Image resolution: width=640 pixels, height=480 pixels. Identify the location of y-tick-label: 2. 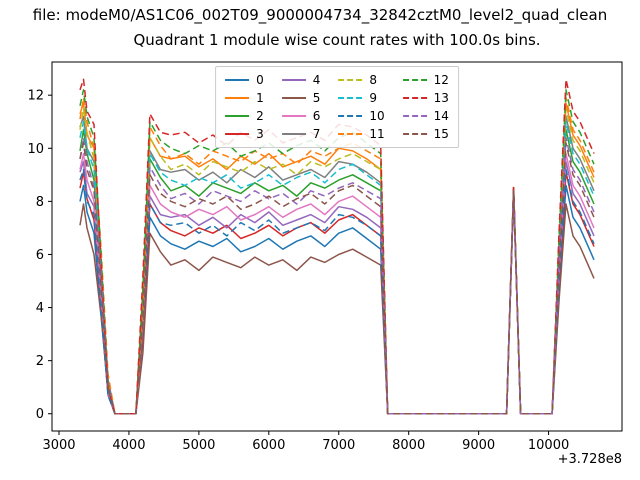
(40, 361).